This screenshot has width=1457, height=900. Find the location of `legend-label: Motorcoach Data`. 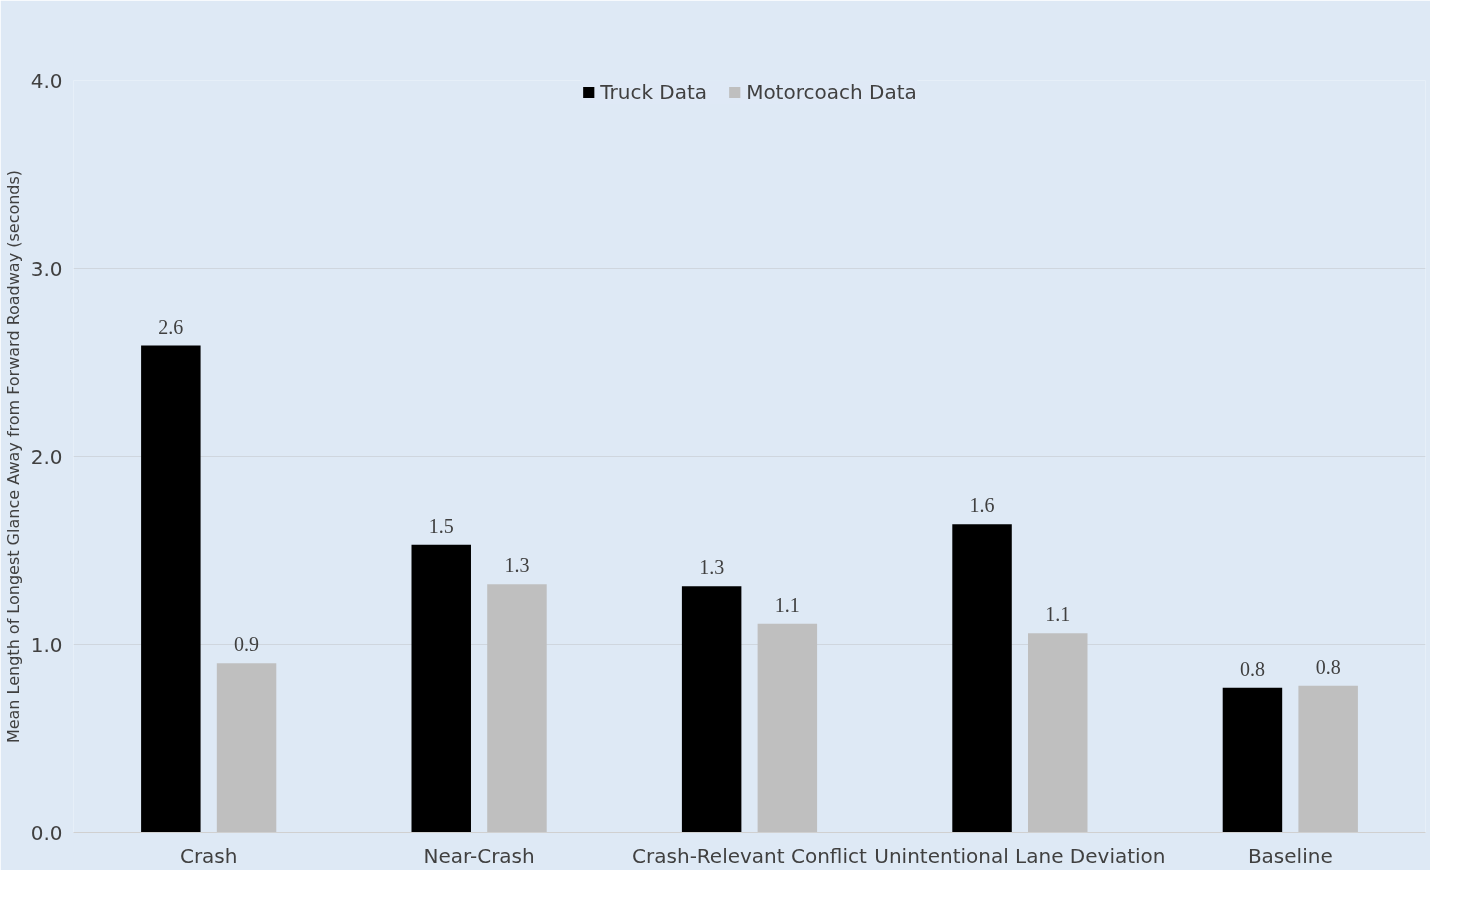

legend-label: Motorcoach Data is located at coordinates (831, 92).